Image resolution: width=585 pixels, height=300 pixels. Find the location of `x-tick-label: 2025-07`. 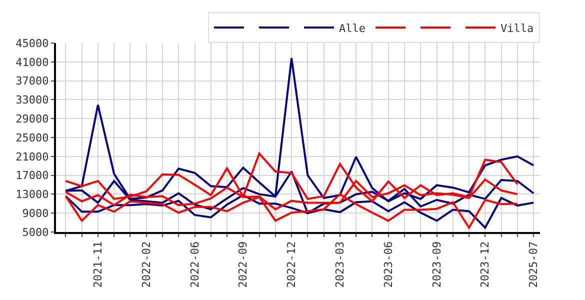

x-tick-label: 2025-07 is located at coordinates (533, 264).